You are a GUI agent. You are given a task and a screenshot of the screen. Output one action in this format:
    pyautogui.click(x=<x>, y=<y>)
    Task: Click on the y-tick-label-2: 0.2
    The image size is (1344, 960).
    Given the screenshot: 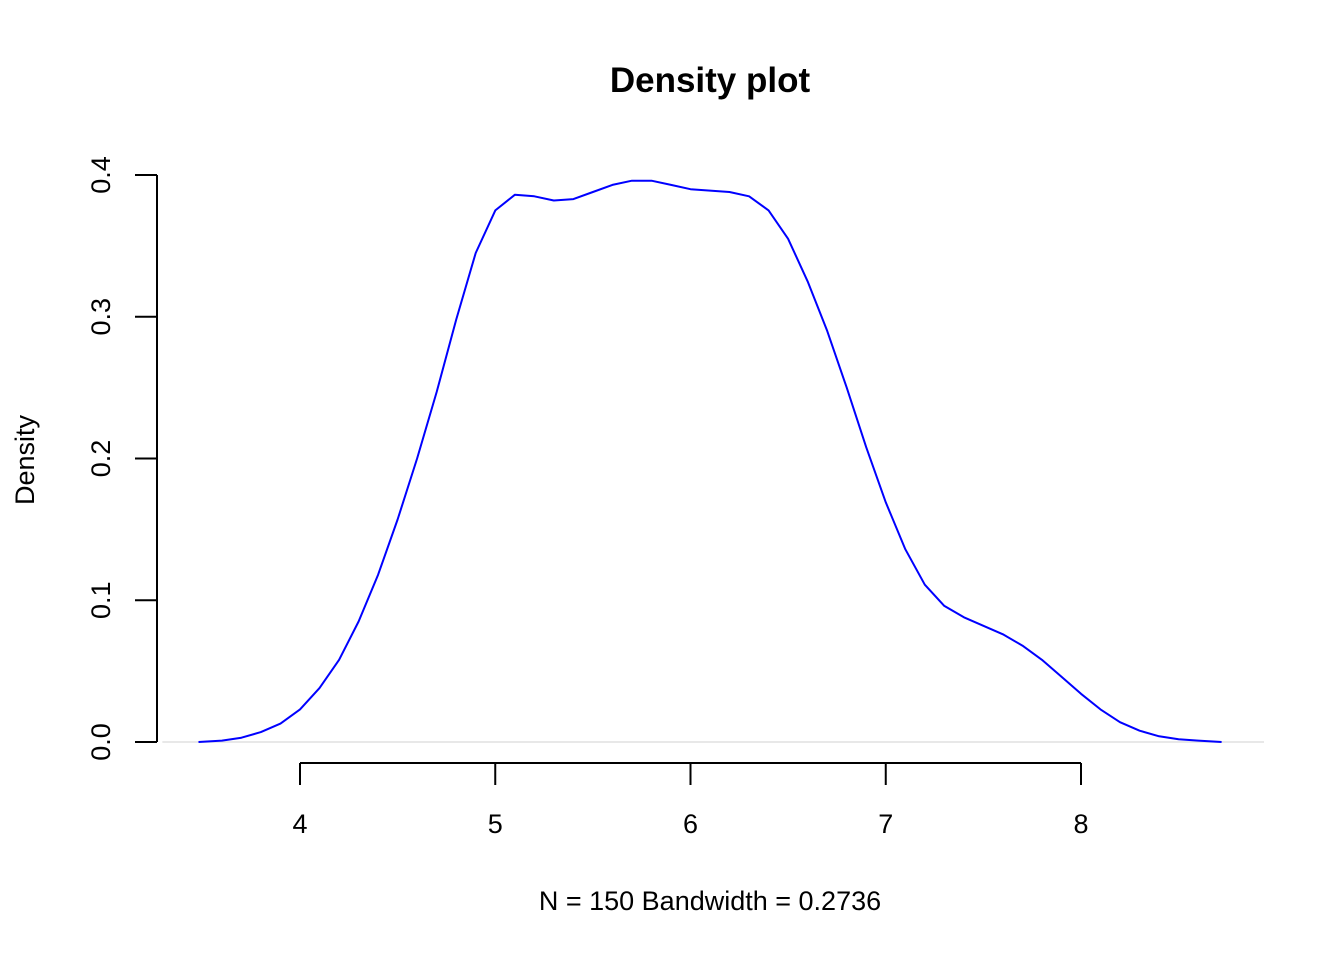 What is the action you would take?
    pyautogui.click(x=101, y=459)
    